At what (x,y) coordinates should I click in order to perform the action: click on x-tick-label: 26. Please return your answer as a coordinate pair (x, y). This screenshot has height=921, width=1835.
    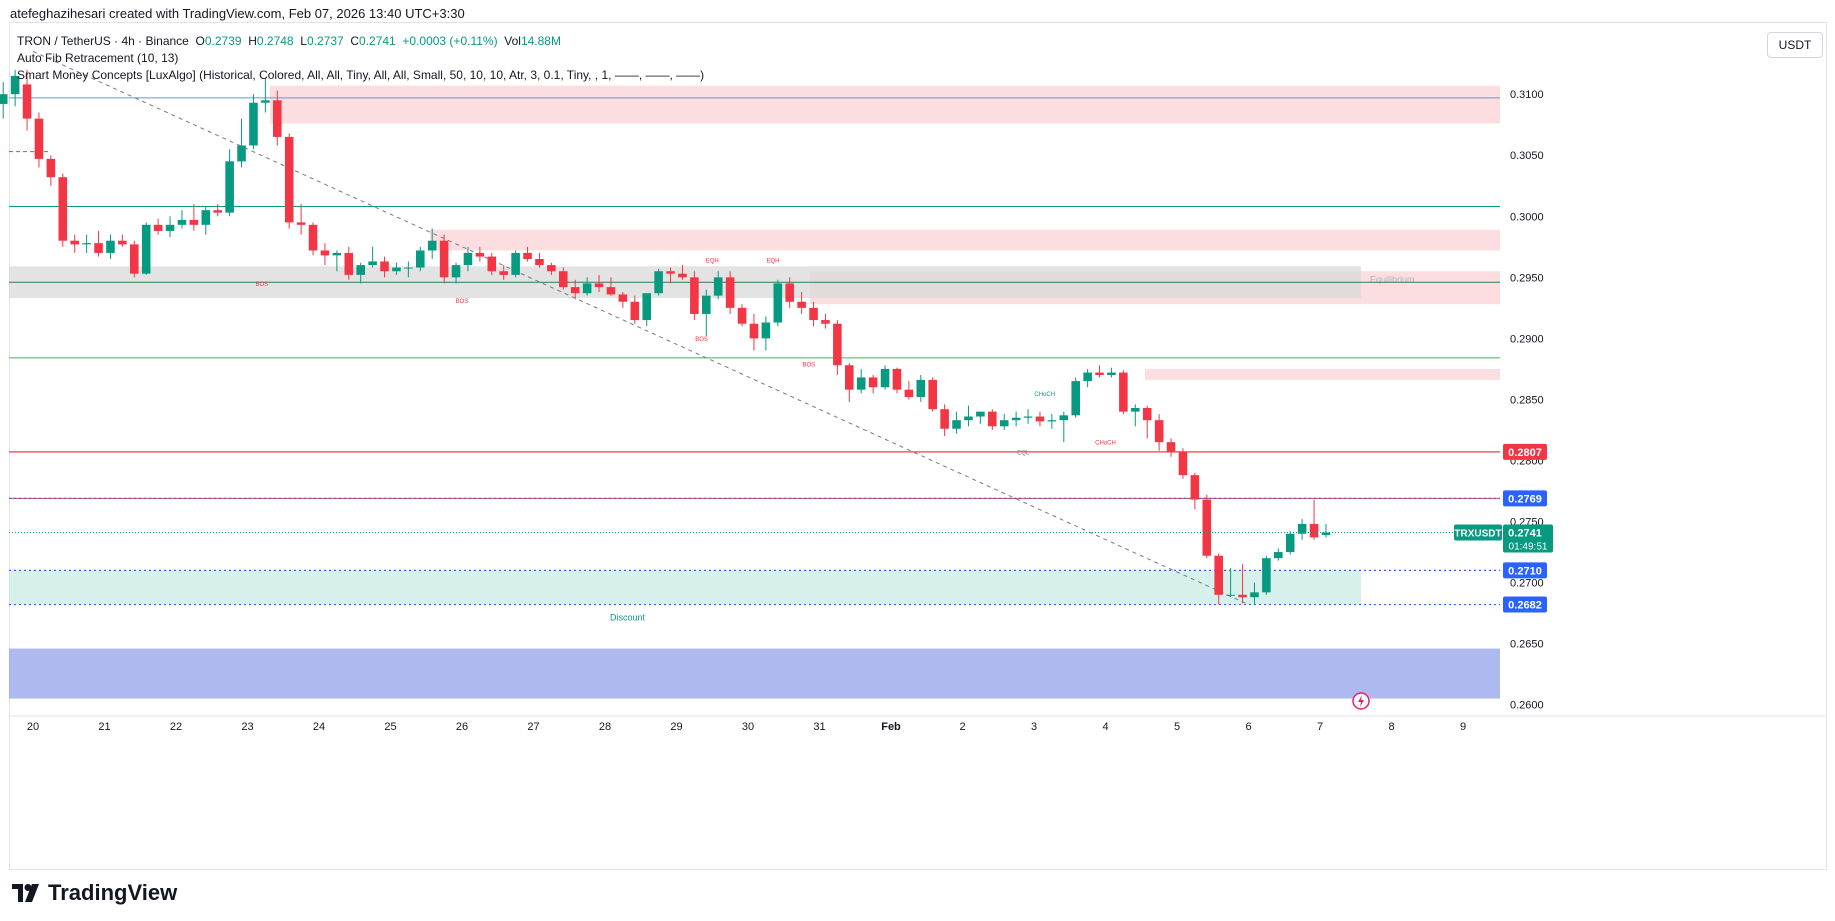
    Looking at the image, I should click on (462, 727).